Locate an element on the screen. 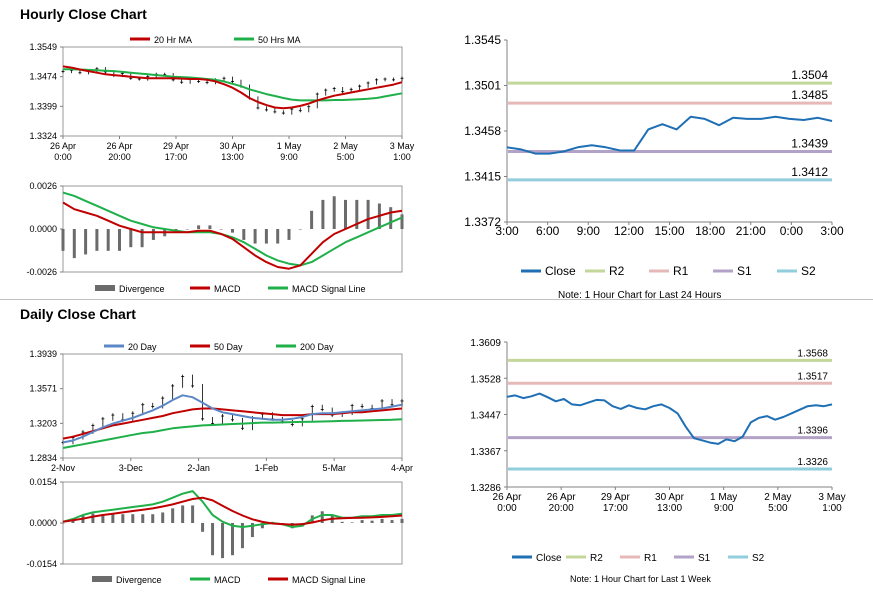  daily-legend-50day-label: 50 Day is located at coordinates (228, 347).